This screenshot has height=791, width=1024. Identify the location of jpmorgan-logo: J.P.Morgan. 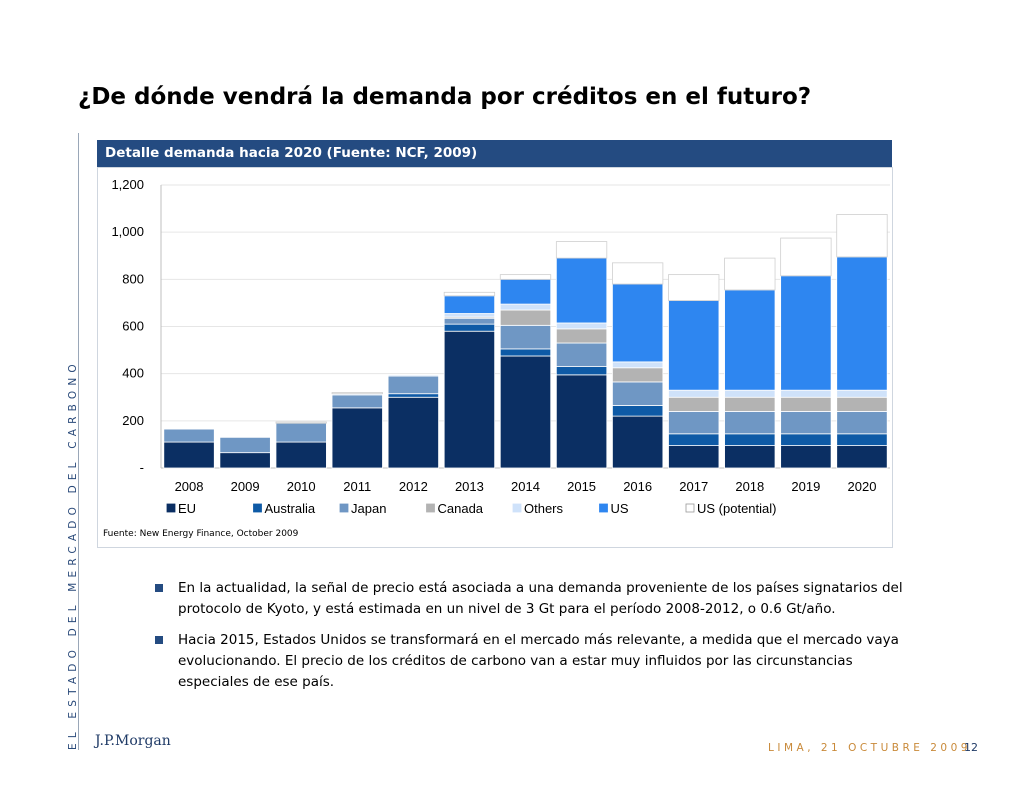
(133, 741).